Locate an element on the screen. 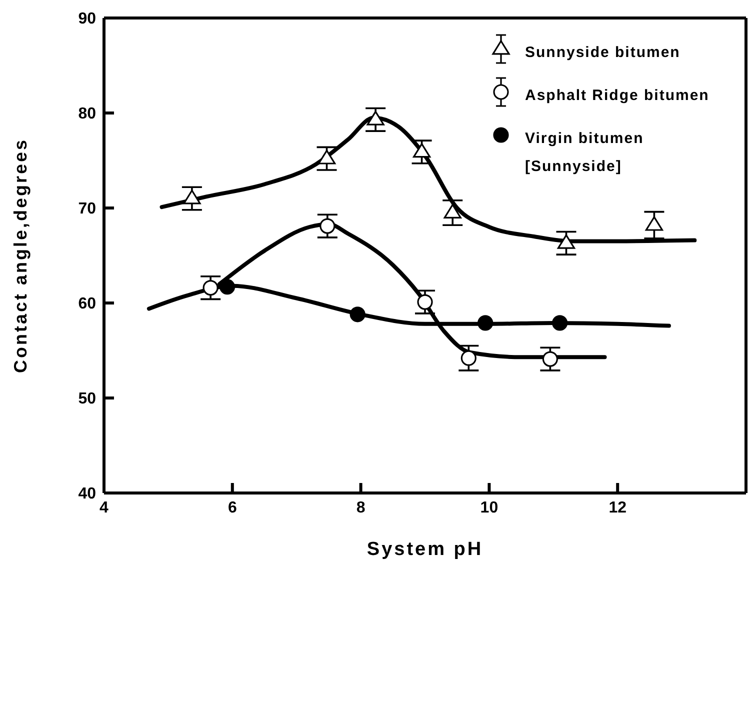  x-axis-title: System pH is located at coordinates (425, 549).